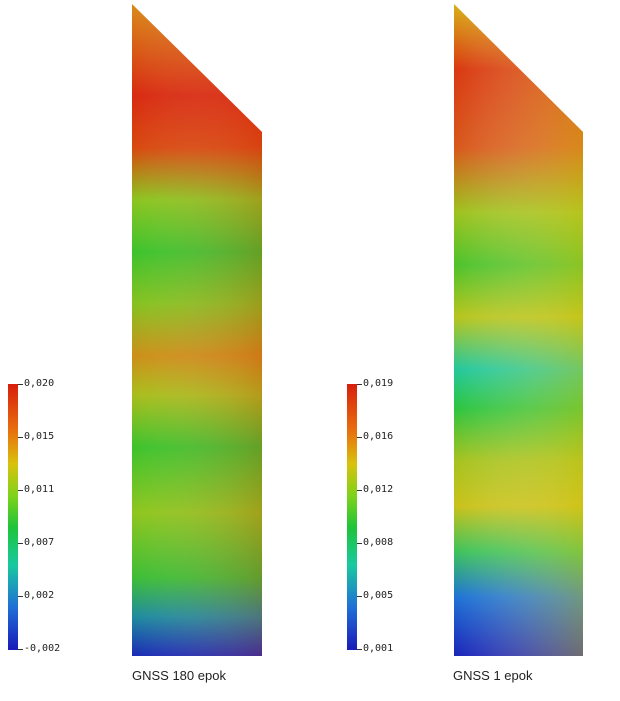 This screenshot has height=701, width=620. I want to click on tick-label: 0,005, so click(378, 595).